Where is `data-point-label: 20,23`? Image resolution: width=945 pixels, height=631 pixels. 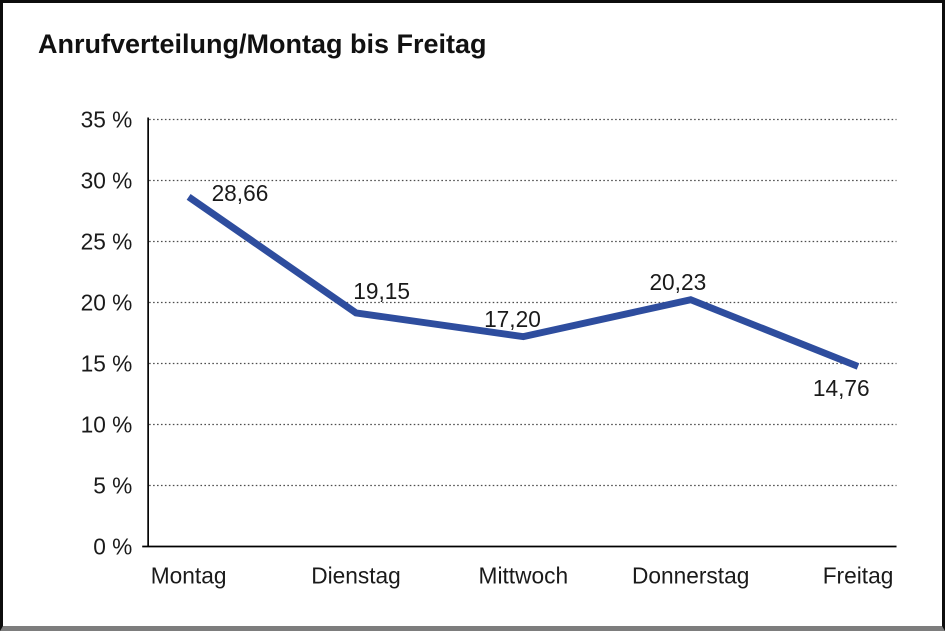 data-point-label: 20,23 is located at coordinates (677, 282).